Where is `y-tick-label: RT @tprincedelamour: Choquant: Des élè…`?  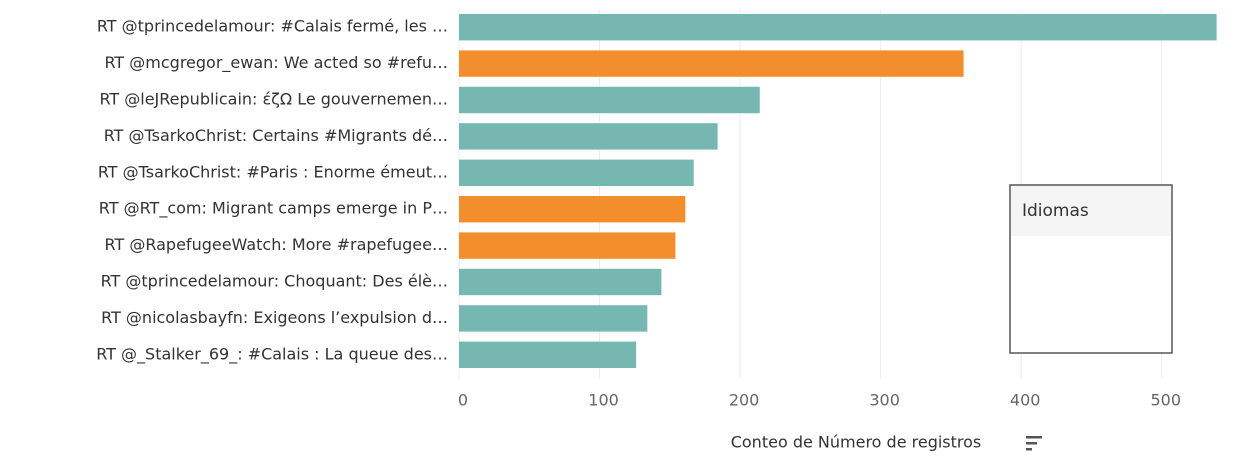 y-tick-label: RT @tprincedelamour: Choquant: Des élè… is located at coordinates (274, 281).